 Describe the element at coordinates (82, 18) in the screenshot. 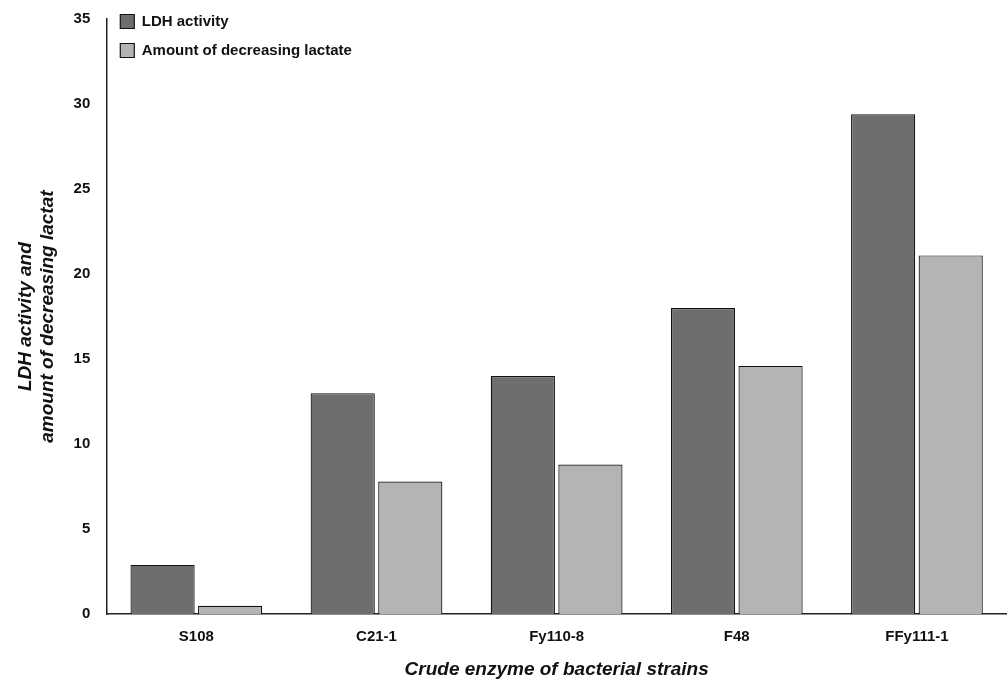

I see `y-tick-label: 35` at that location.